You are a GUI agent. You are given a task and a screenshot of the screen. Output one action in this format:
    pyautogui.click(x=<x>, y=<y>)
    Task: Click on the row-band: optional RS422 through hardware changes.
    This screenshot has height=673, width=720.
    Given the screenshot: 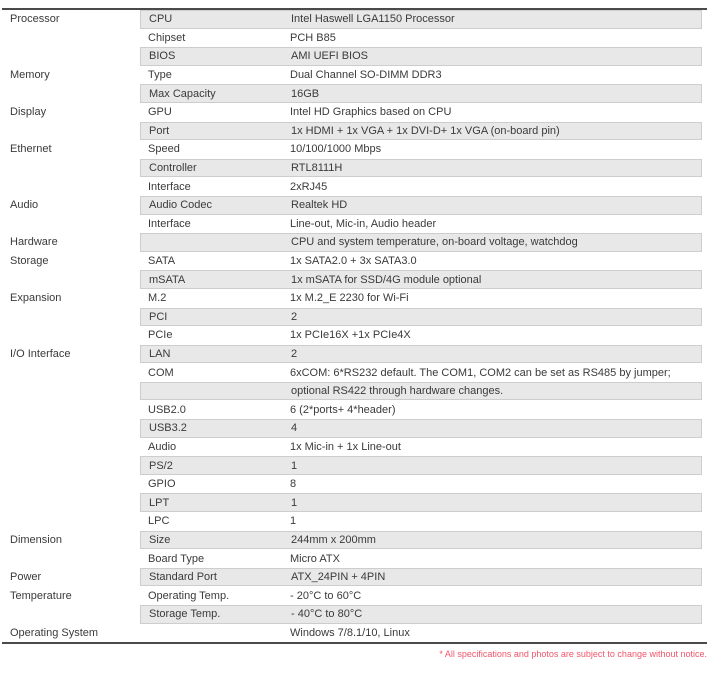 What is the action you would take?
    pyautogui.click(x=421, y=391)
    